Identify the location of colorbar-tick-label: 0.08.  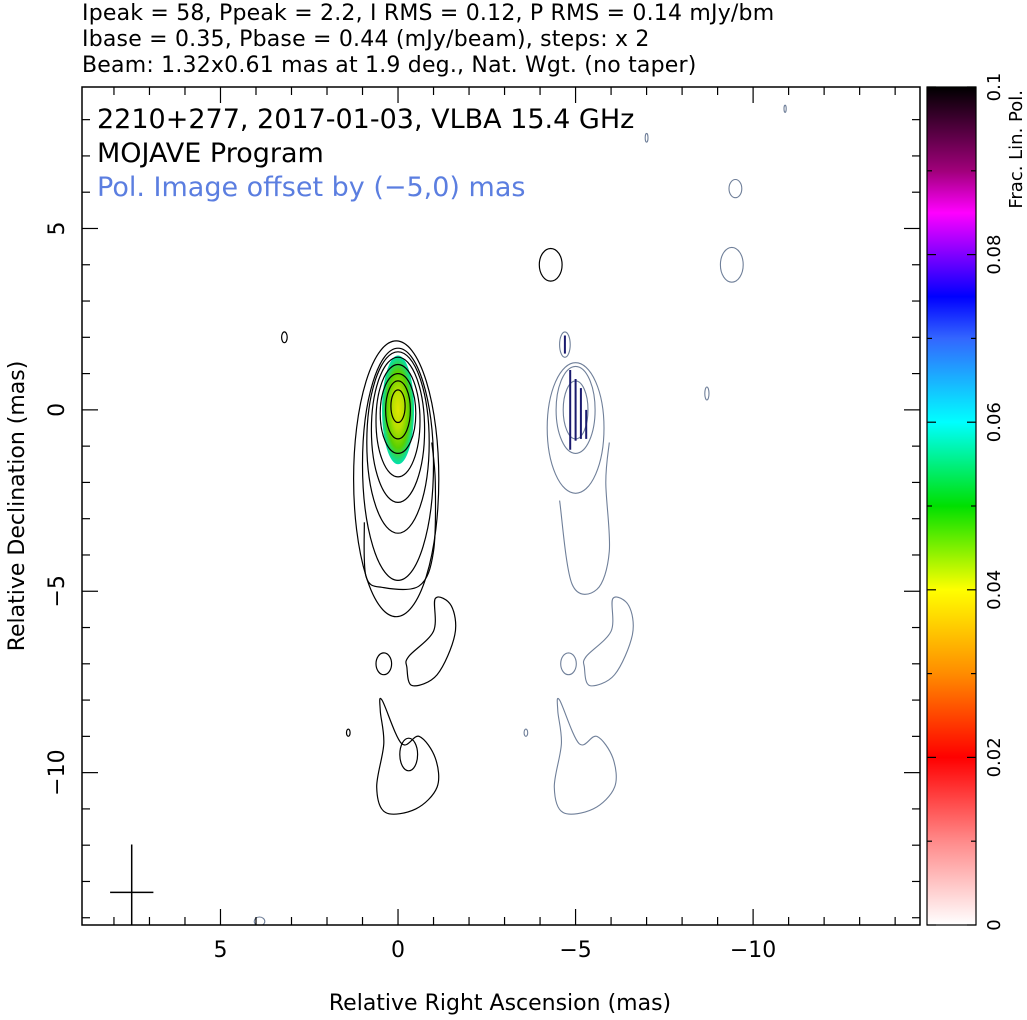
(994, 255).